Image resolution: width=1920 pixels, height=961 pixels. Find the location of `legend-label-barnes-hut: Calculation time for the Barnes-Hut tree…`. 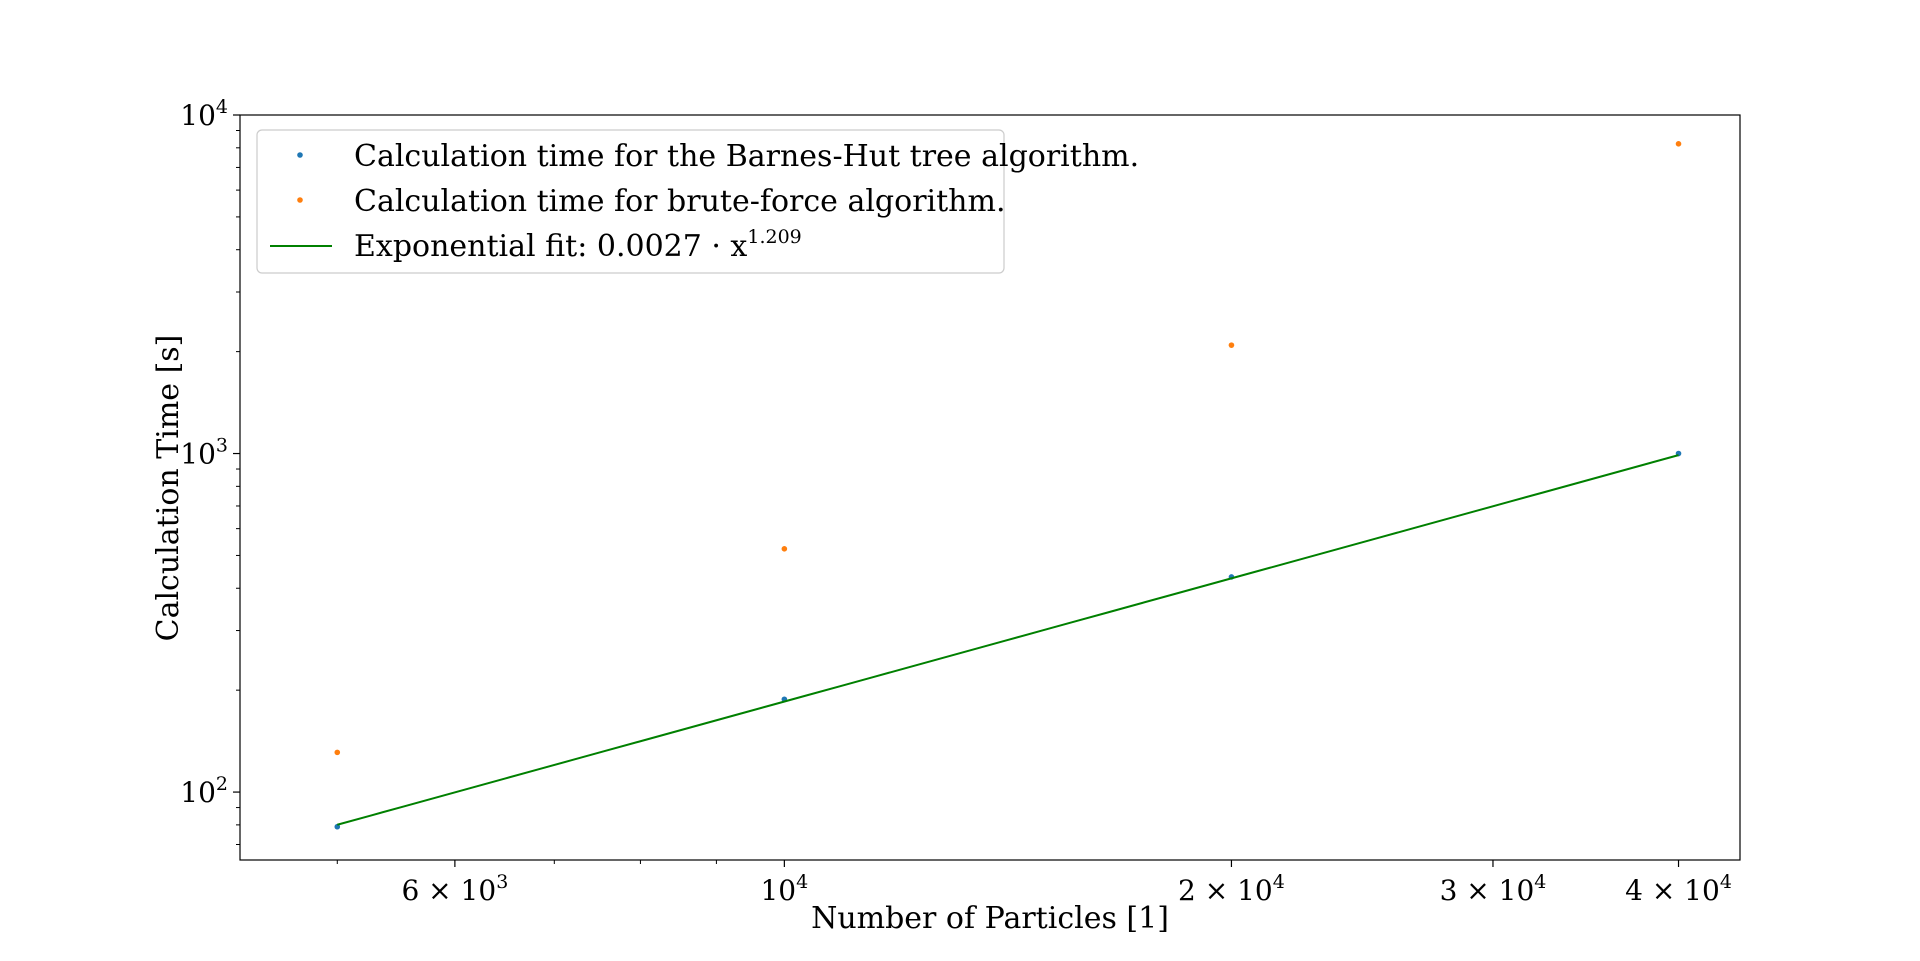

legend-label-barnes-hut: Calculation time for the Barnes-Hut tree… is located at coordinates (746, 156).